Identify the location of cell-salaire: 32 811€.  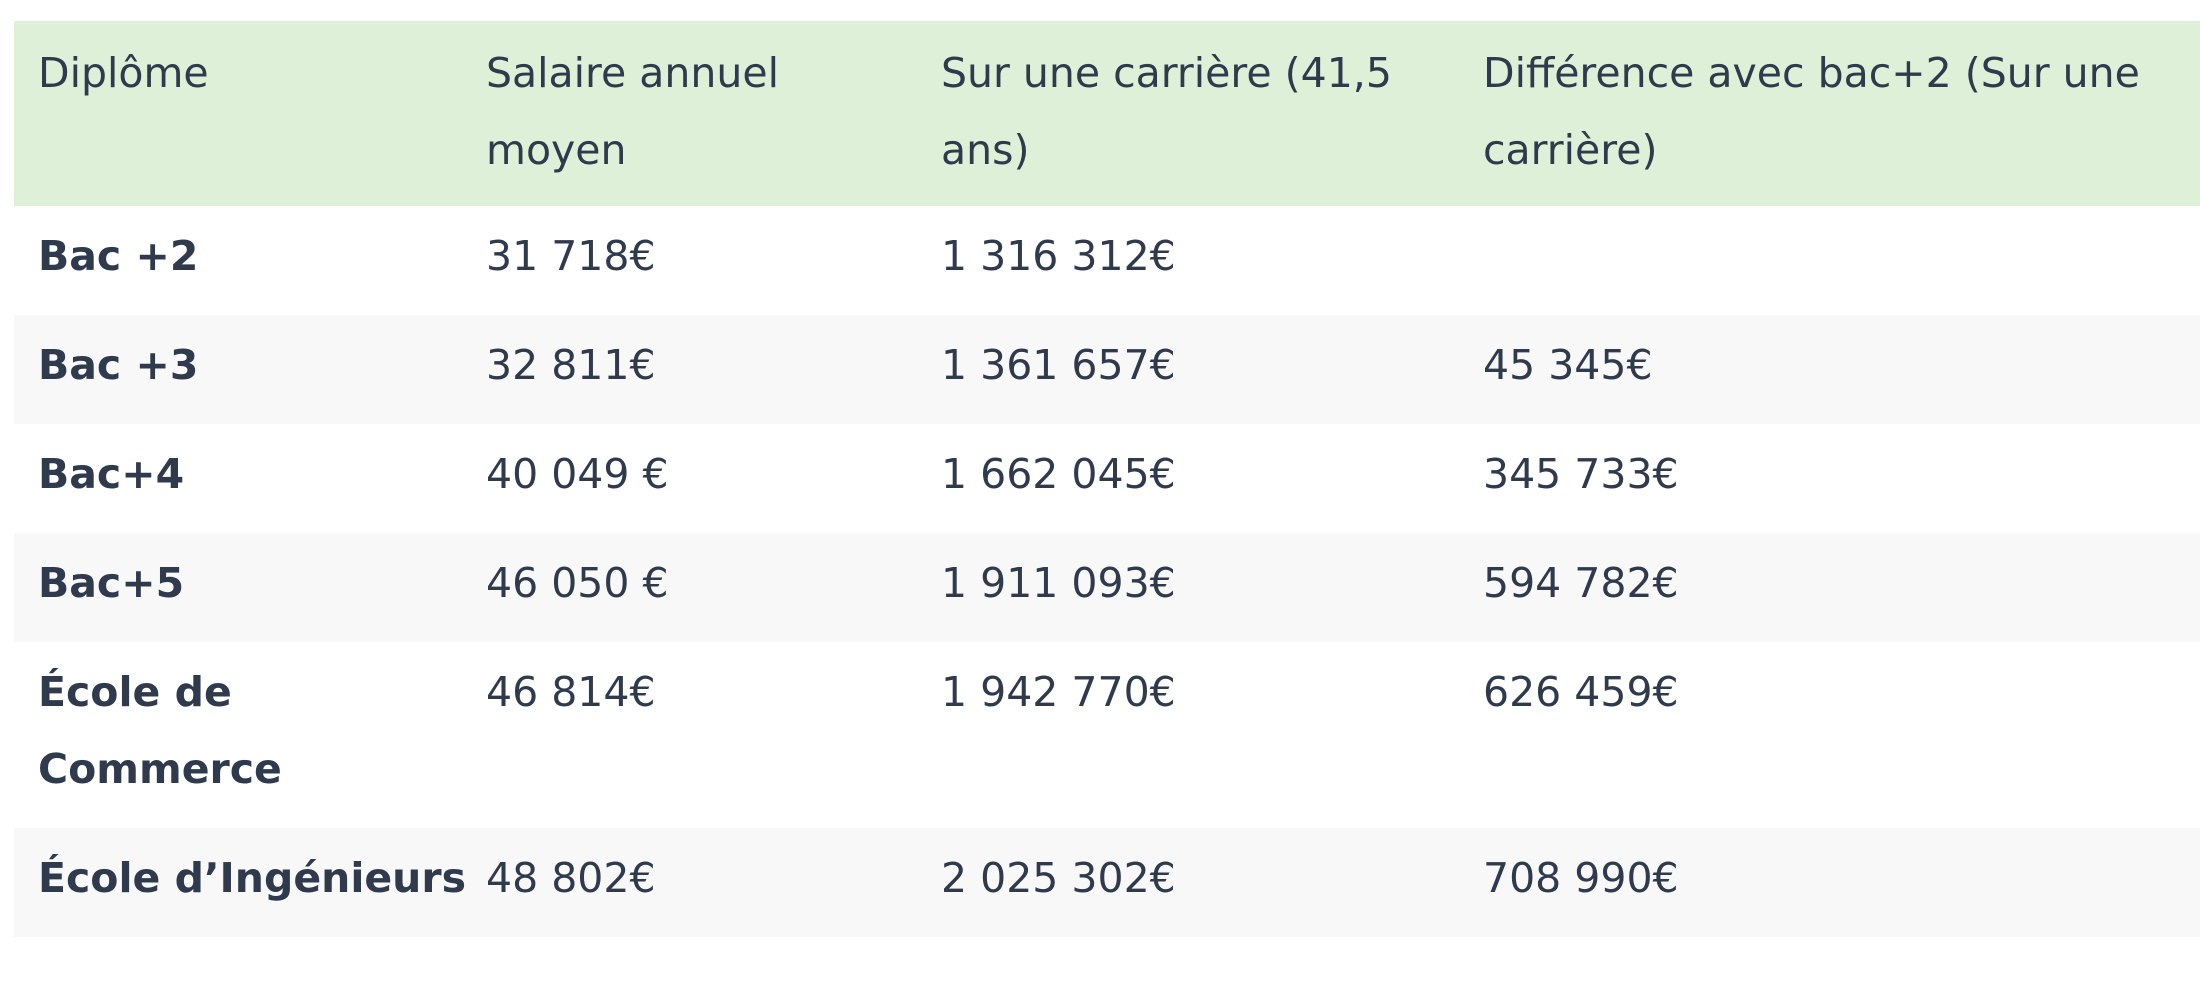
(571, 365).